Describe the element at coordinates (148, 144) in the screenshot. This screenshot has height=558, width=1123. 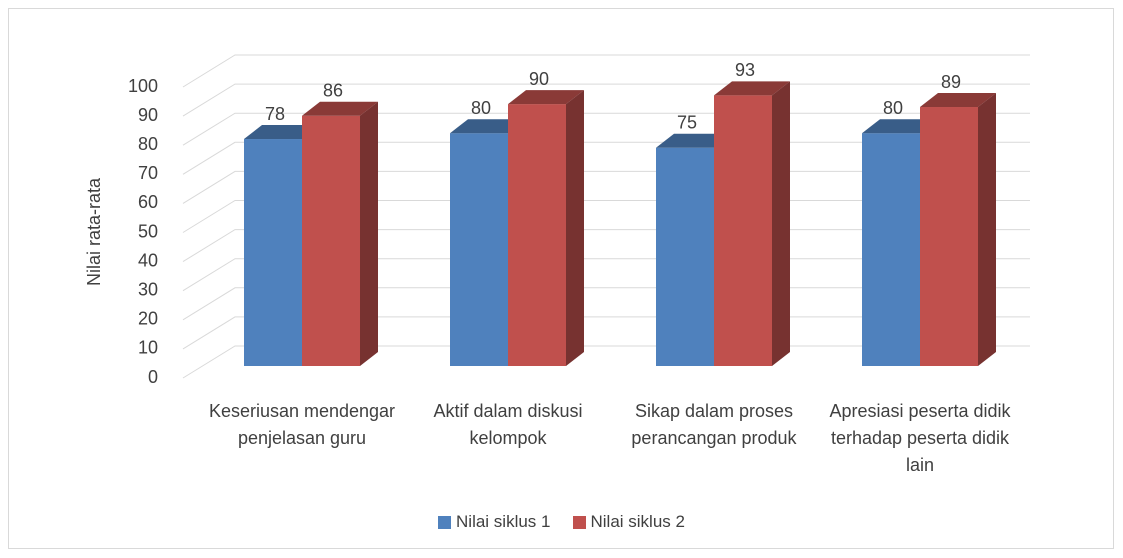
I see `y-tick-label: 80` at that location.